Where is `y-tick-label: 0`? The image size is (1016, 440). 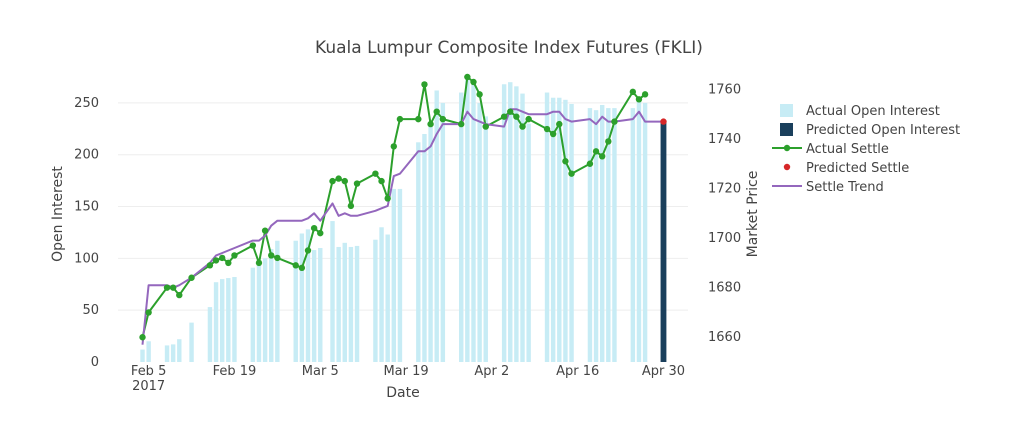
y-tick-label: 0 is located at coordinates (95, 362).